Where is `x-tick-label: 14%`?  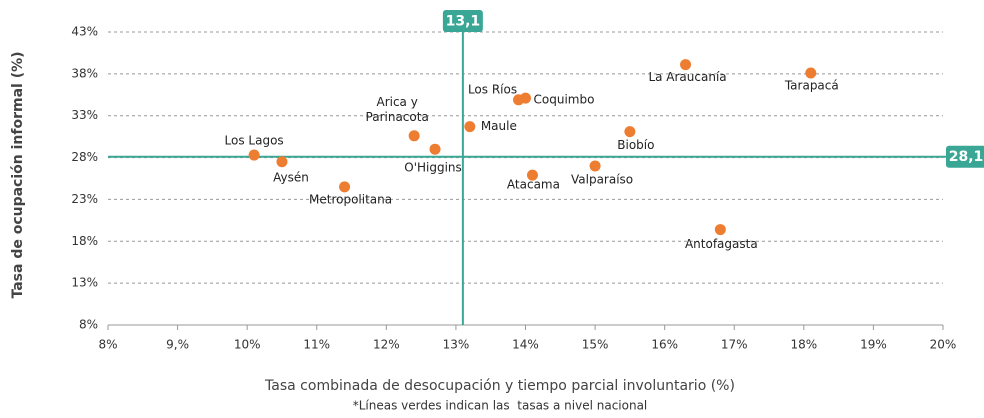 x-tick-label: 14% is located at coordinates (525, 345).